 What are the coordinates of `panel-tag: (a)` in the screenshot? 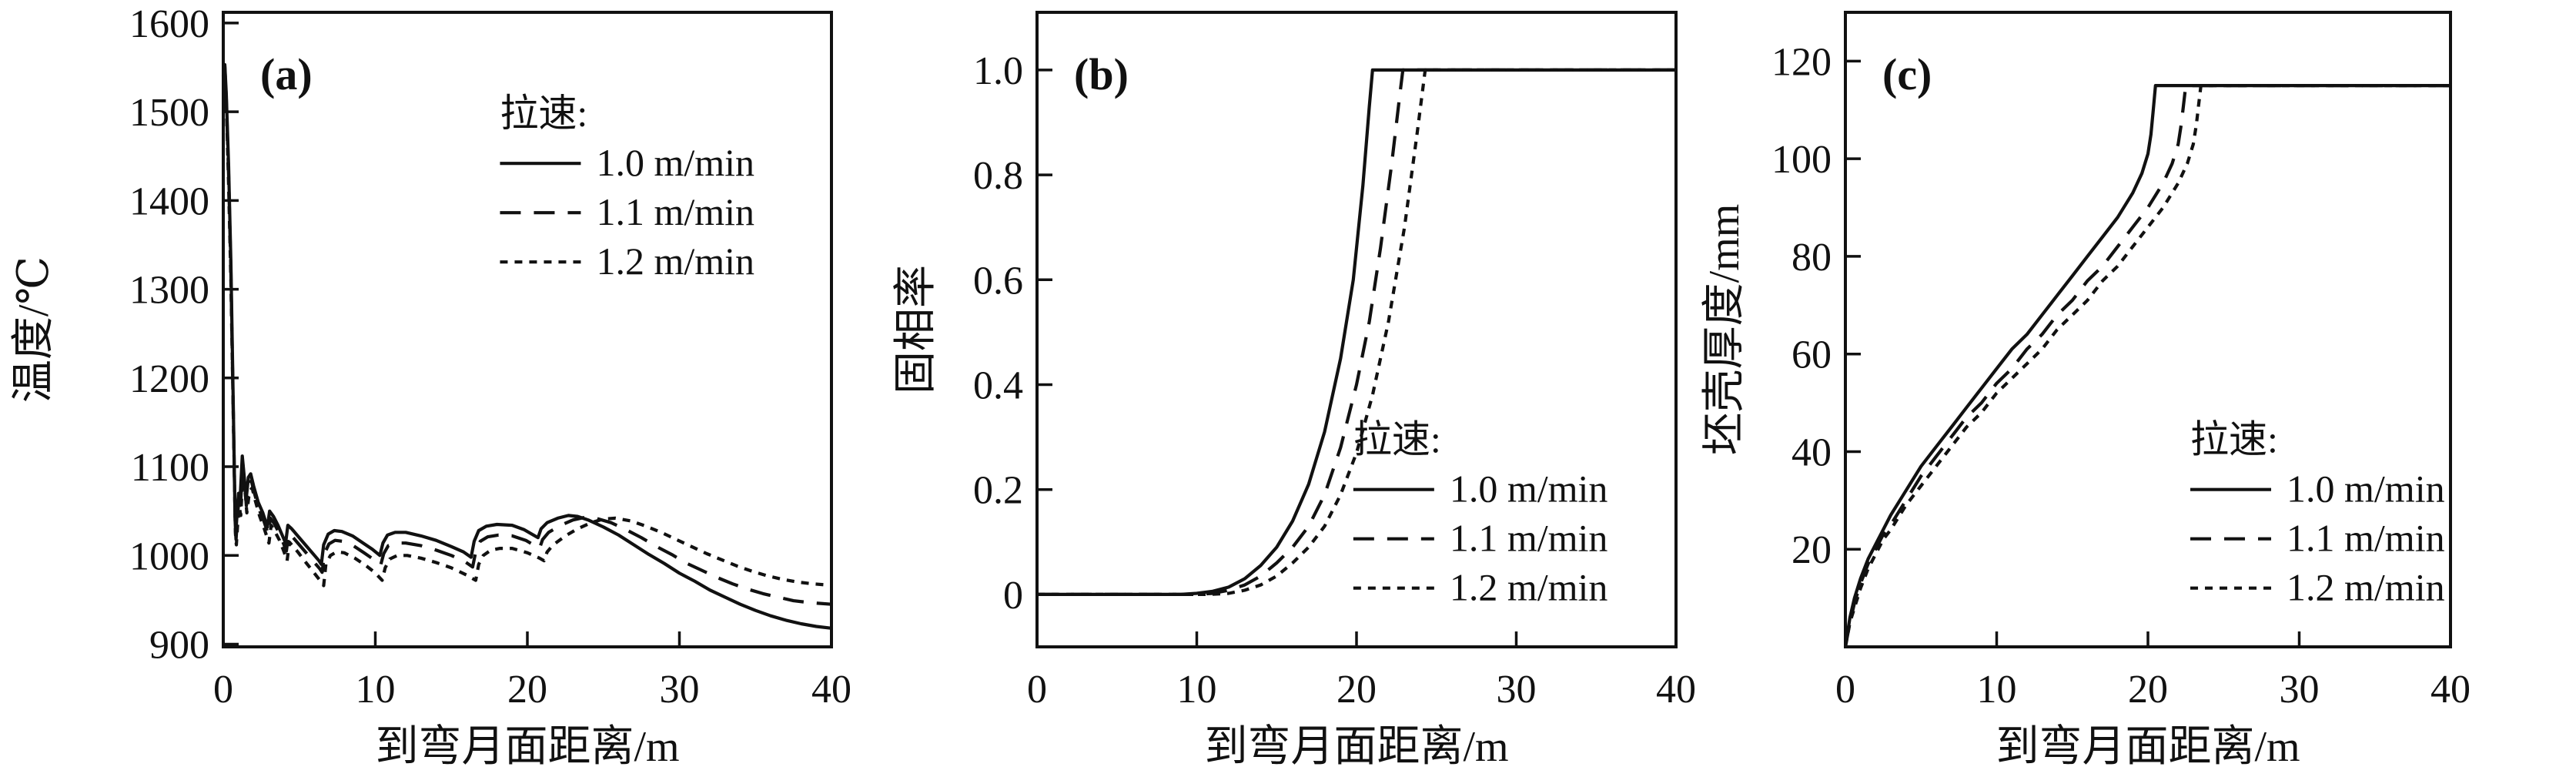 It's located at (286, 74).